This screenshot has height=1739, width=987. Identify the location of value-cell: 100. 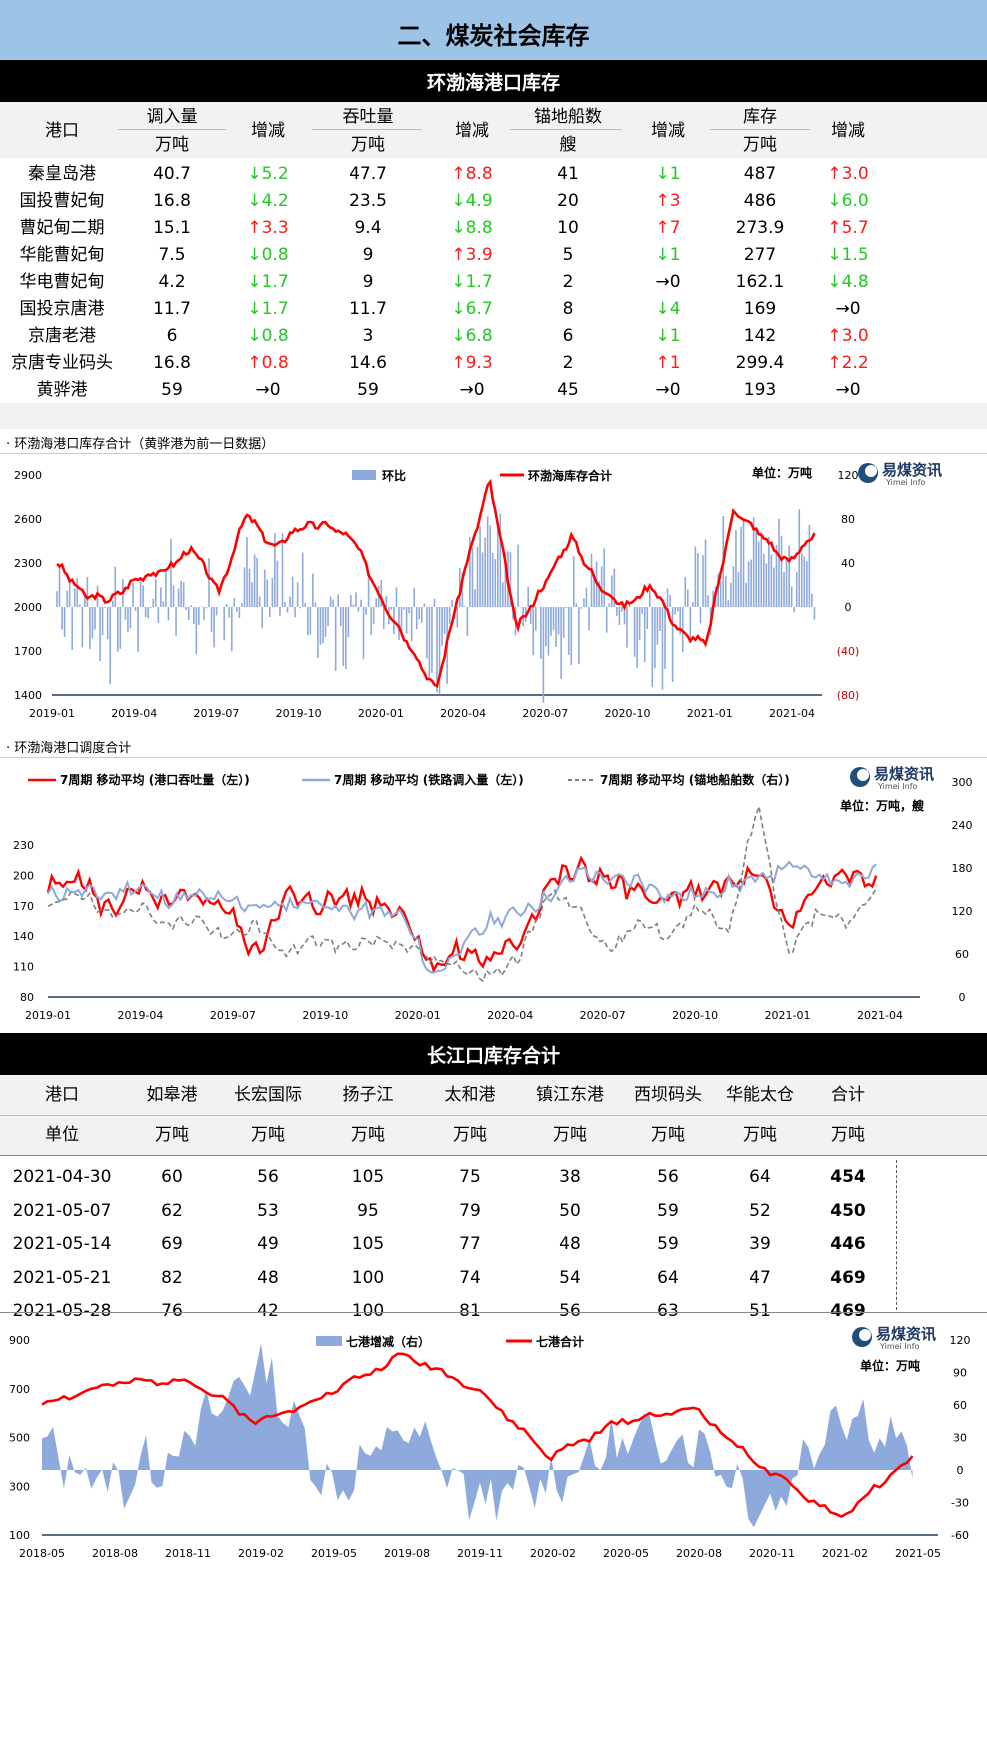
(368, 1311).